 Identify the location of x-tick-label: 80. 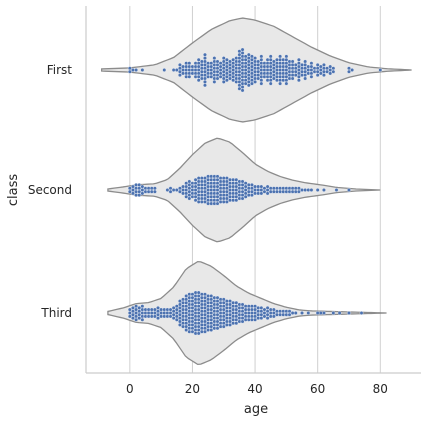
(380, 389).